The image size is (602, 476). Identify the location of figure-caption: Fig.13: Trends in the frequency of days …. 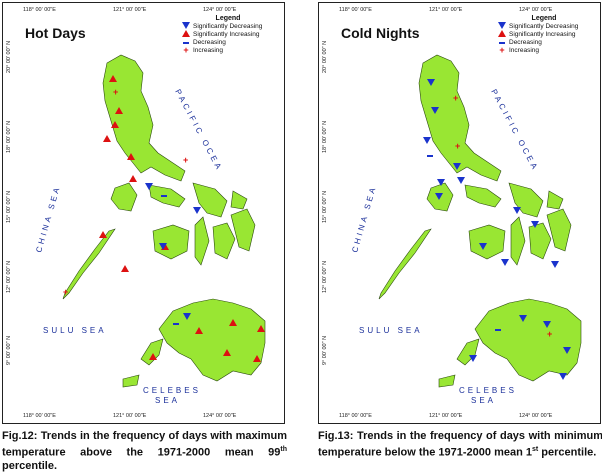
(460, 445).